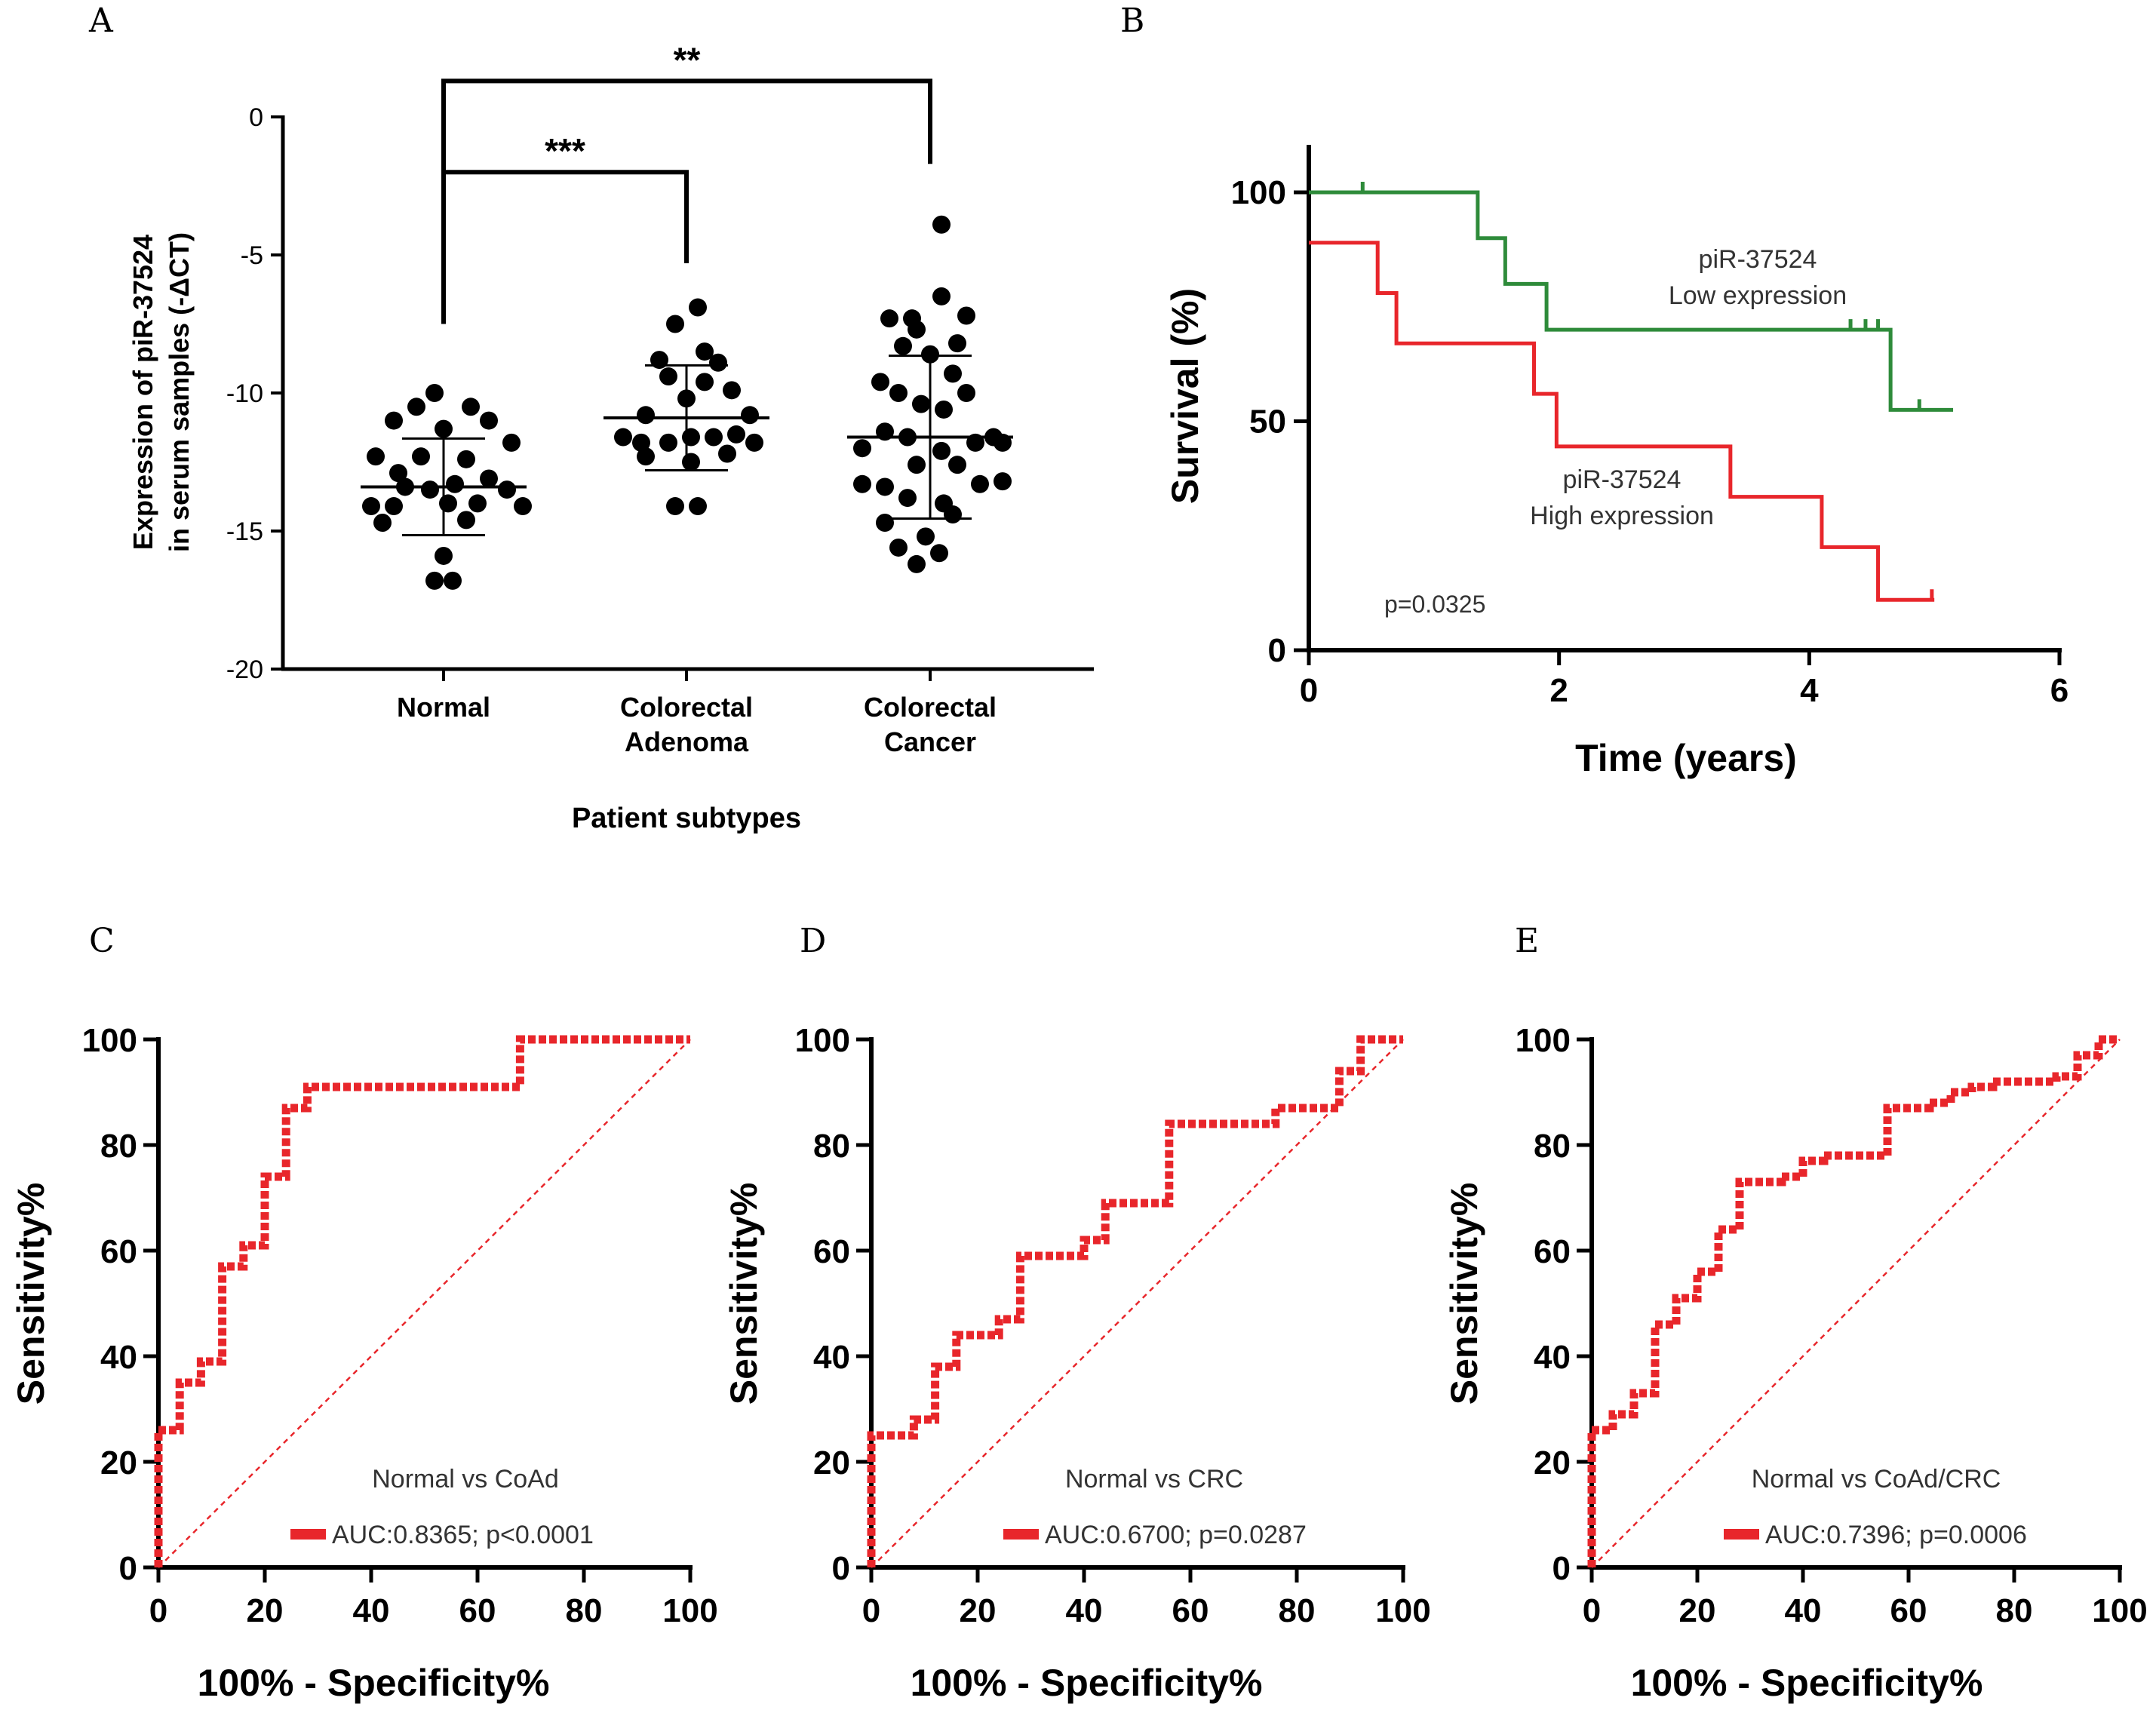  Describe the element at coordinates (1622, 421) in the screenshot. I see `panel-b-curve-red` at that location.